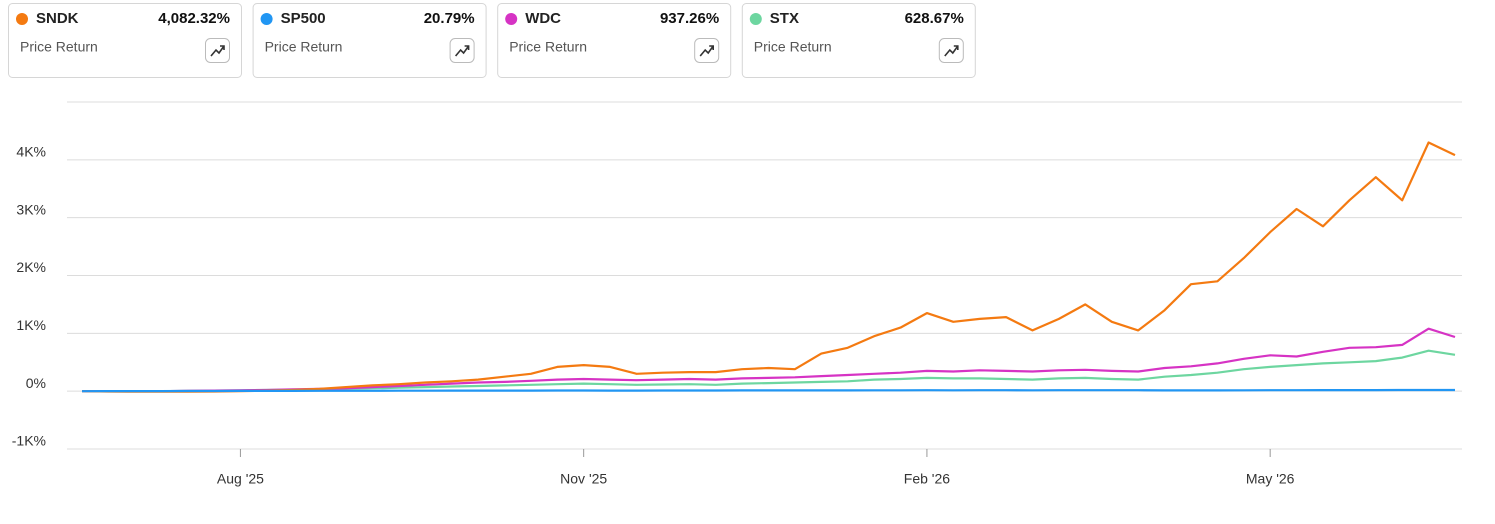 The width and height of the screenshot is (1495, 524). Describe the element at coordinates (31, 325) in the screenshot. I see `y-tick-label: 1K%` at that location.